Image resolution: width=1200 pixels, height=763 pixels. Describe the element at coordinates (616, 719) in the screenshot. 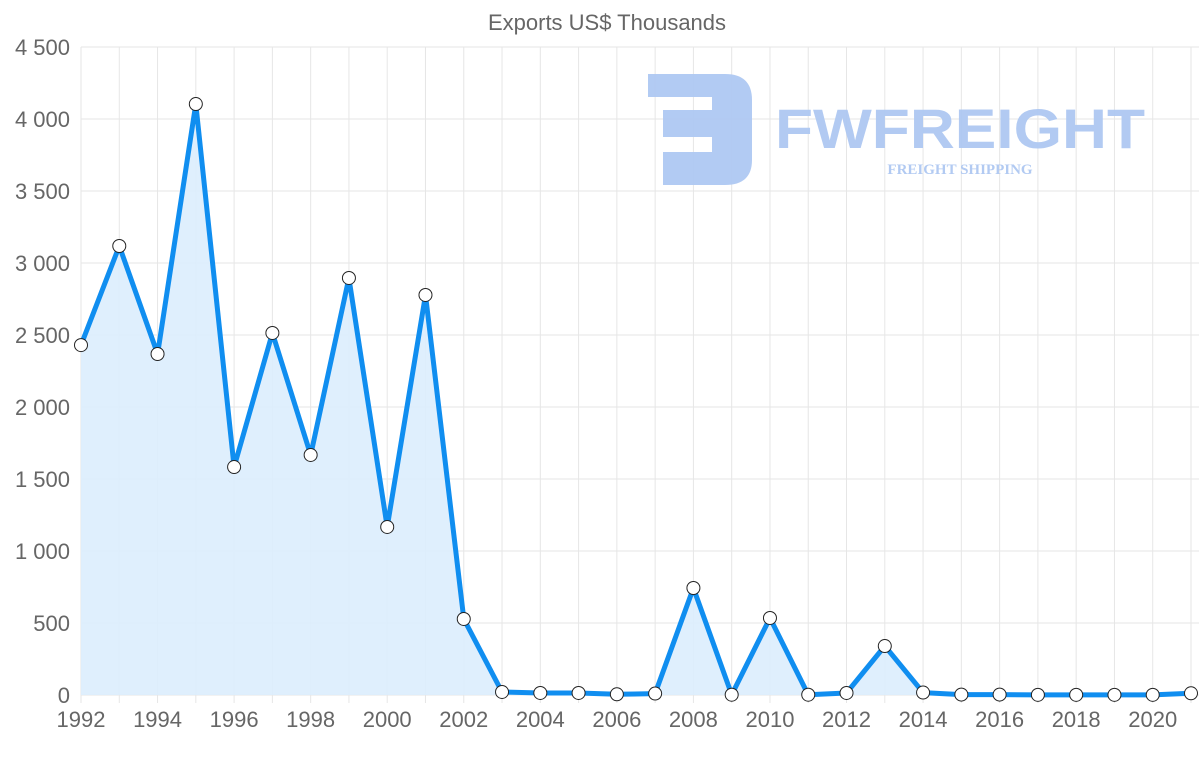

I see `x-tick-label: 2006` at that location.